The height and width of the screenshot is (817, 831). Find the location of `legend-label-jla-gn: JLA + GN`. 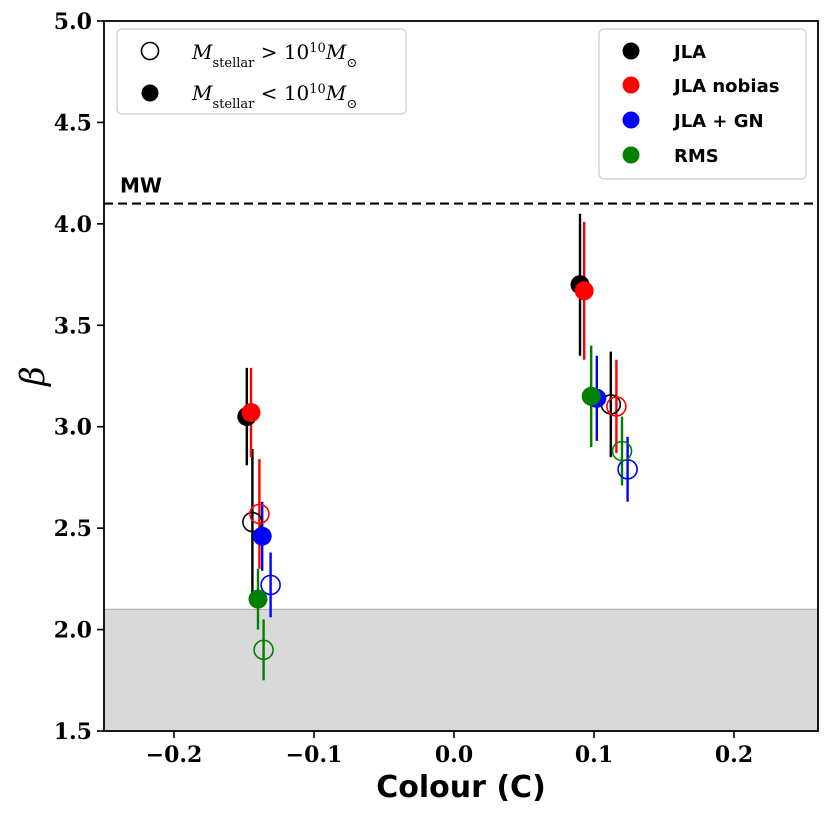

legend-label-jla-gn: JLA + GN is located at coordinates (718, 121).